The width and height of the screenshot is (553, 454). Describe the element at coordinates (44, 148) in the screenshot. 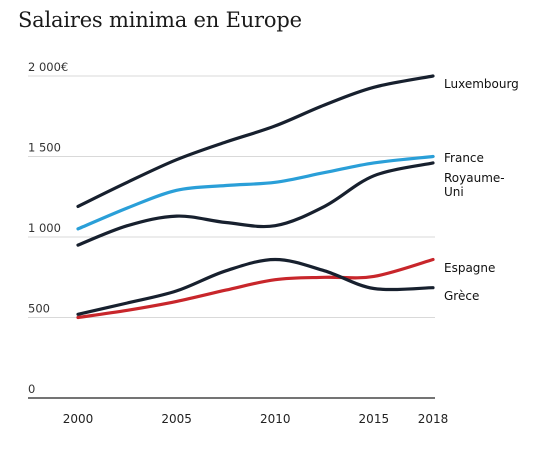

I see `y-tick-label: 1 500` at that location.